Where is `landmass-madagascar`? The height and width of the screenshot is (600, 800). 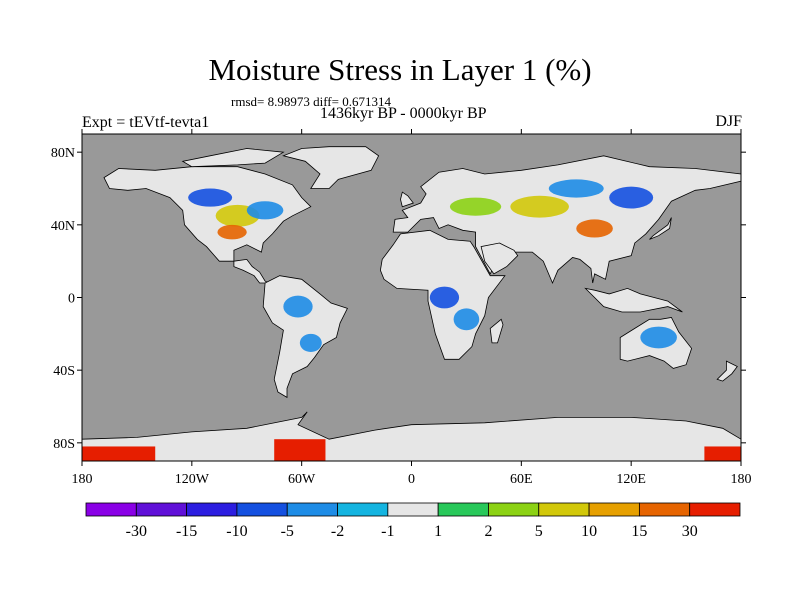
landmass-madagascar is located at coordinates (496, 331).